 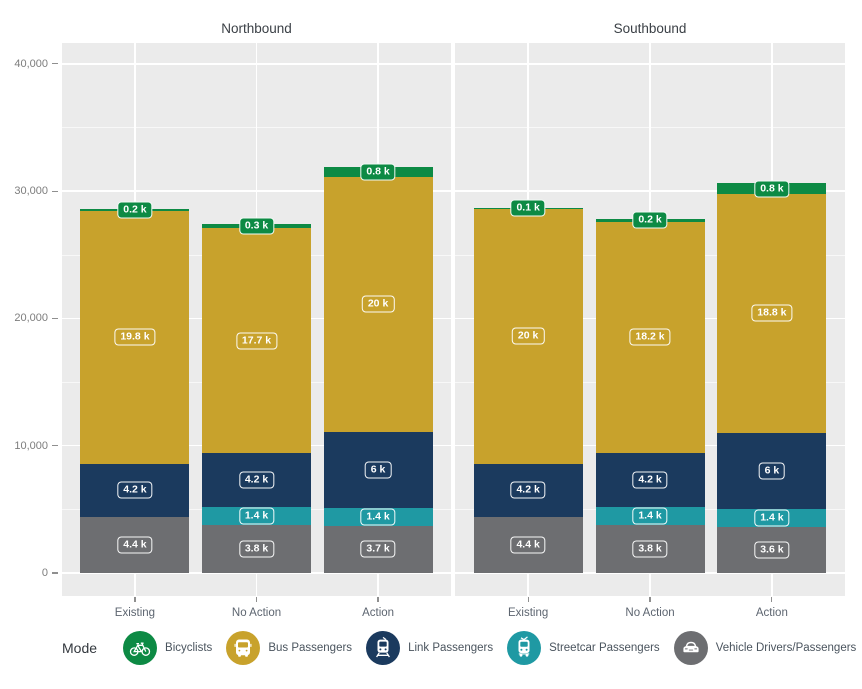 I want to click on segment-value-label: 3.7 k, so click(x=378, y=549).